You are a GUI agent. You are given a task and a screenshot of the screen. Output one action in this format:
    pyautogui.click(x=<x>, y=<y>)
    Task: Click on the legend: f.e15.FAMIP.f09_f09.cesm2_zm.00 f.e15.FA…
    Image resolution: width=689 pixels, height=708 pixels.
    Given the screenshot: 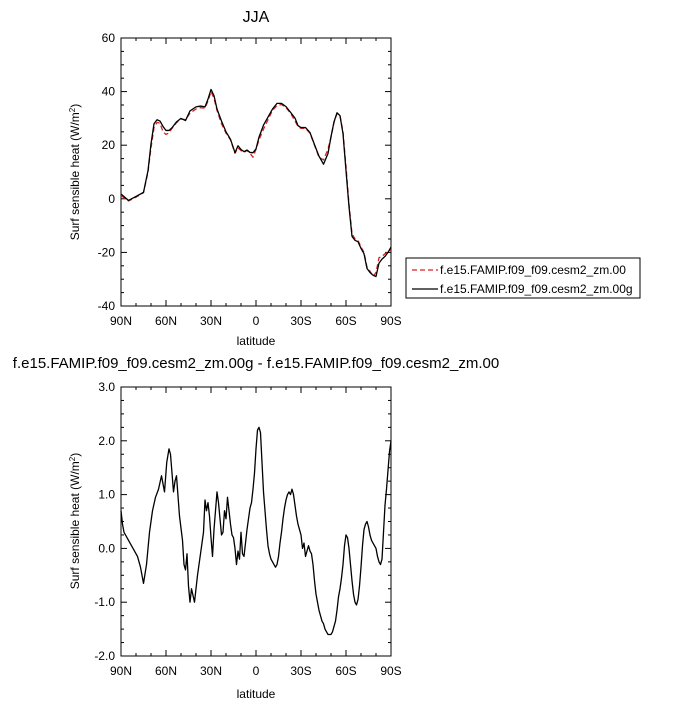 What is the action you would take?
    pyautogui.click(x=523, y=278)
    